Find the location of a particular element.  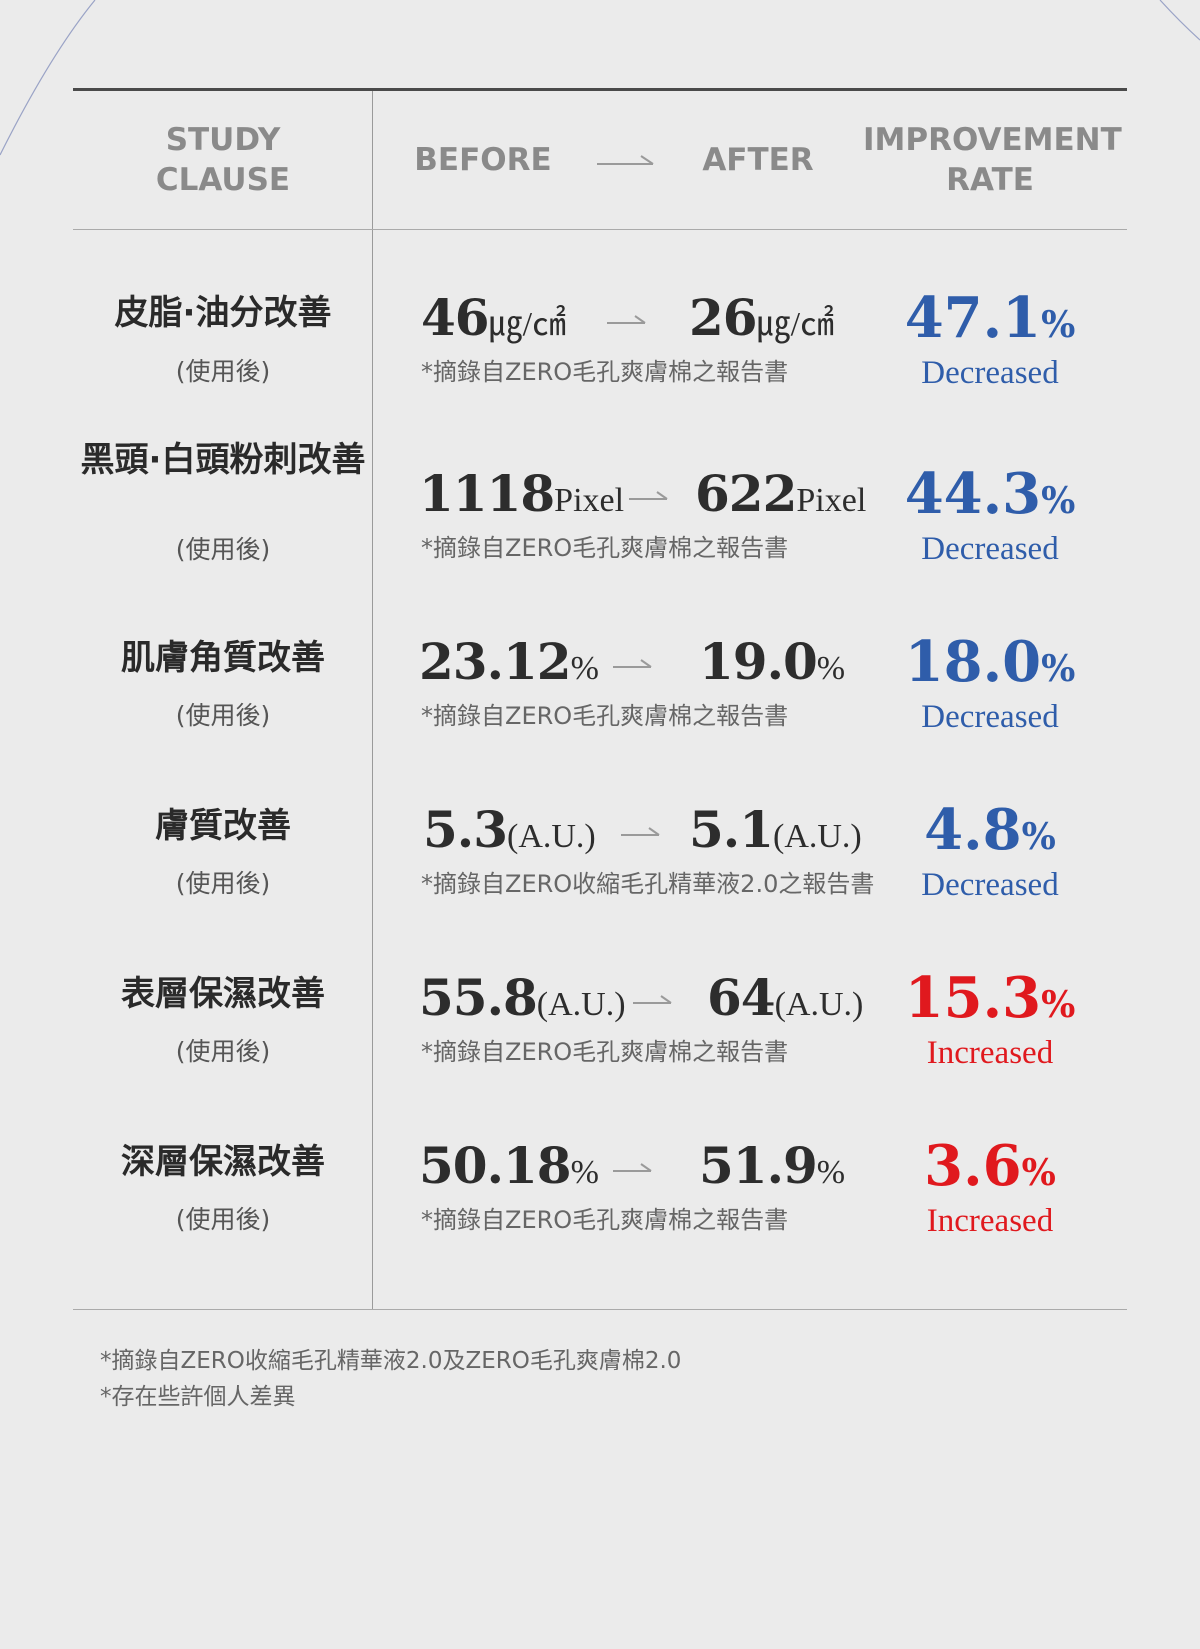

after-value: 26㎍/㎠ is located at coordinates (762, 317).